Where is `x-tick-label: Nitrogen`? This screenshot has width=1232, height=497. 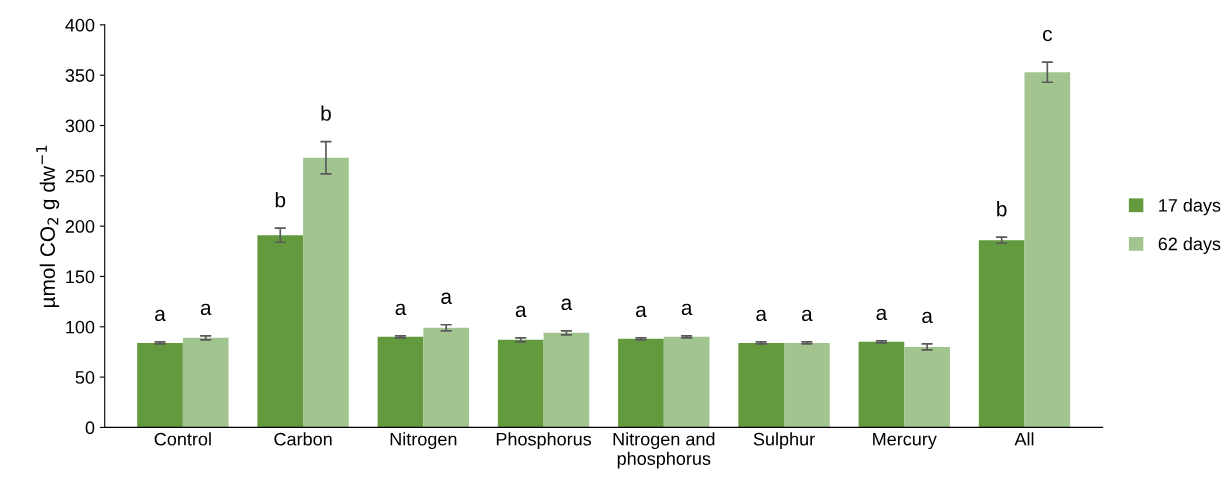 x-tick-label: Nitrogen is located at coordinates (423, 441).